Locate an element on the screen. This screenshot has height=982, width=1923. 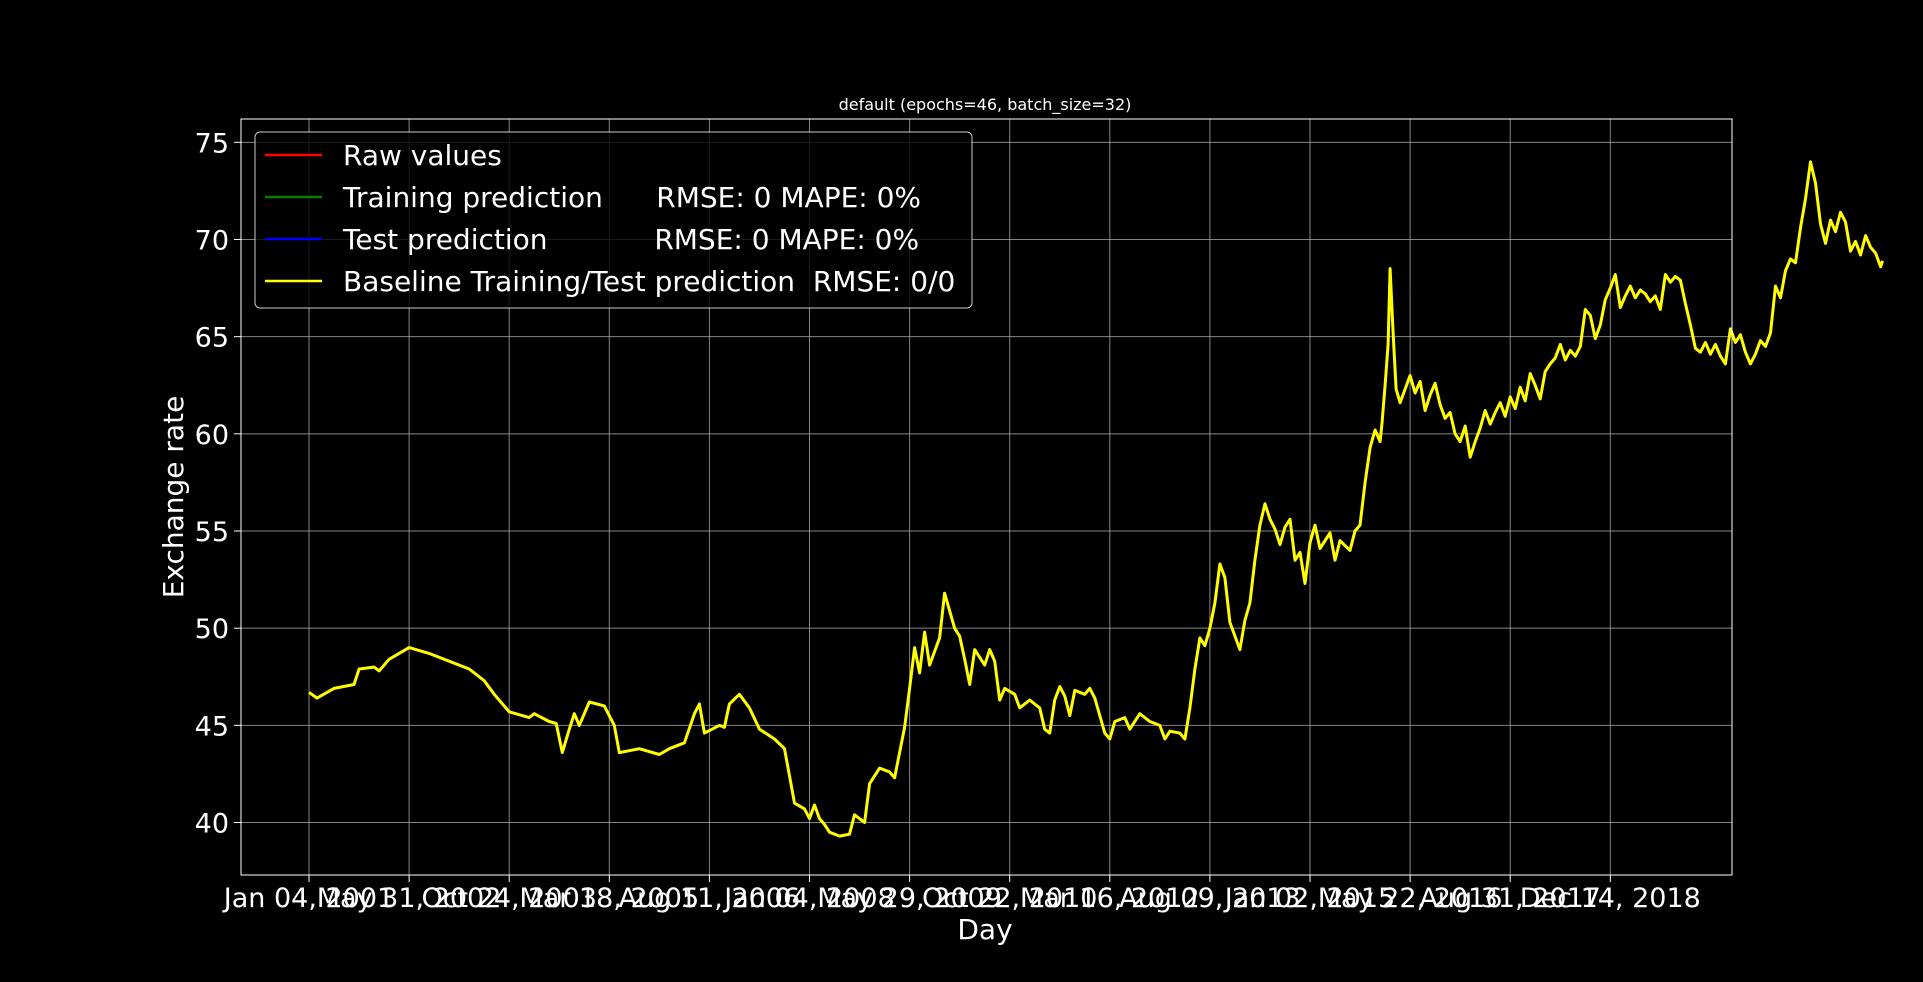
chart-title: default (epochs=46, batch_size=32) is located at coordinates (985, 105).